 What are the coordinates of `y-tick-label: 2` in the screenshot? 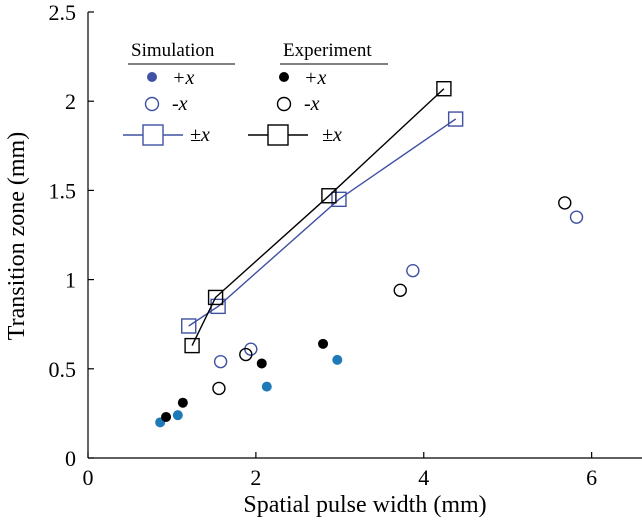 It's located at (70, 101).